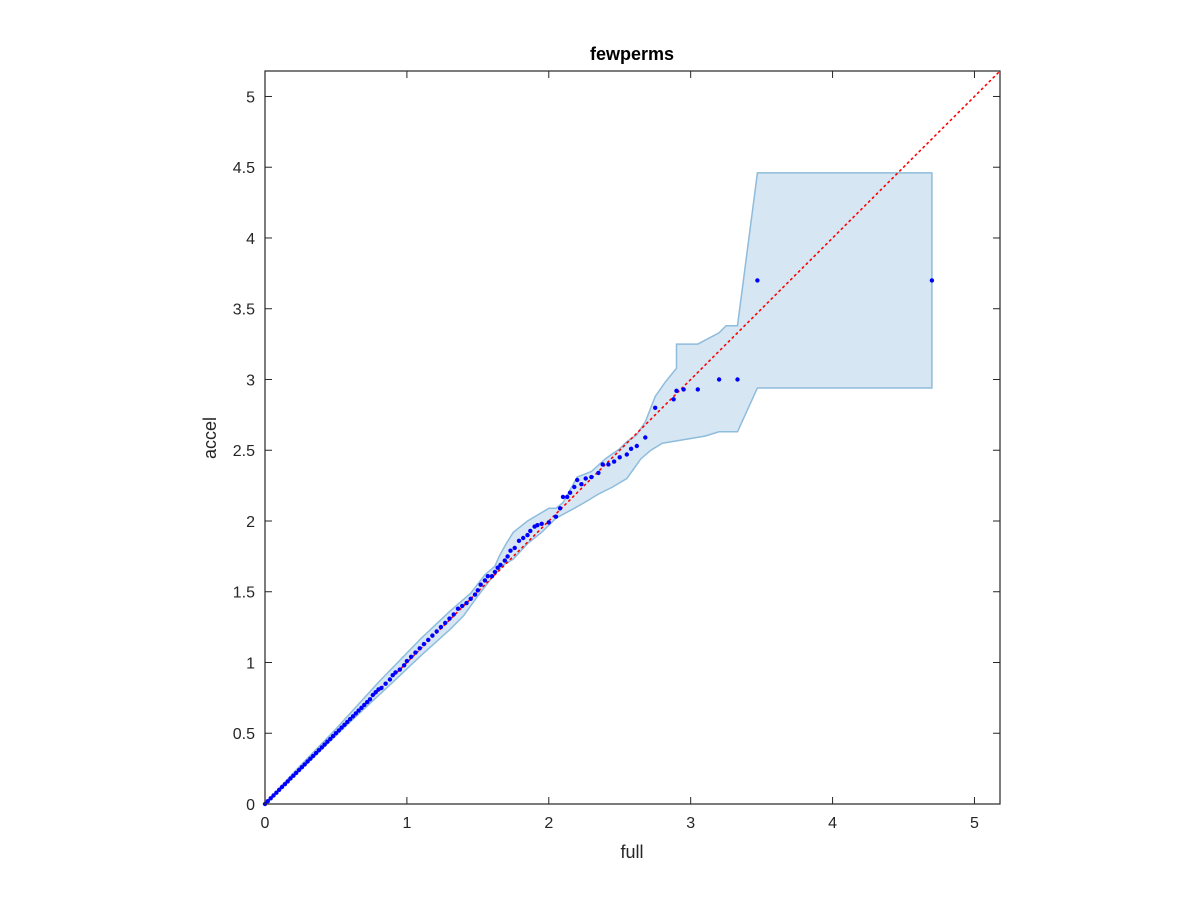 Image resolution: width=1200 pixels, height=900 pixels. I want to click on y-tick-label: 3, so click(250, 380).